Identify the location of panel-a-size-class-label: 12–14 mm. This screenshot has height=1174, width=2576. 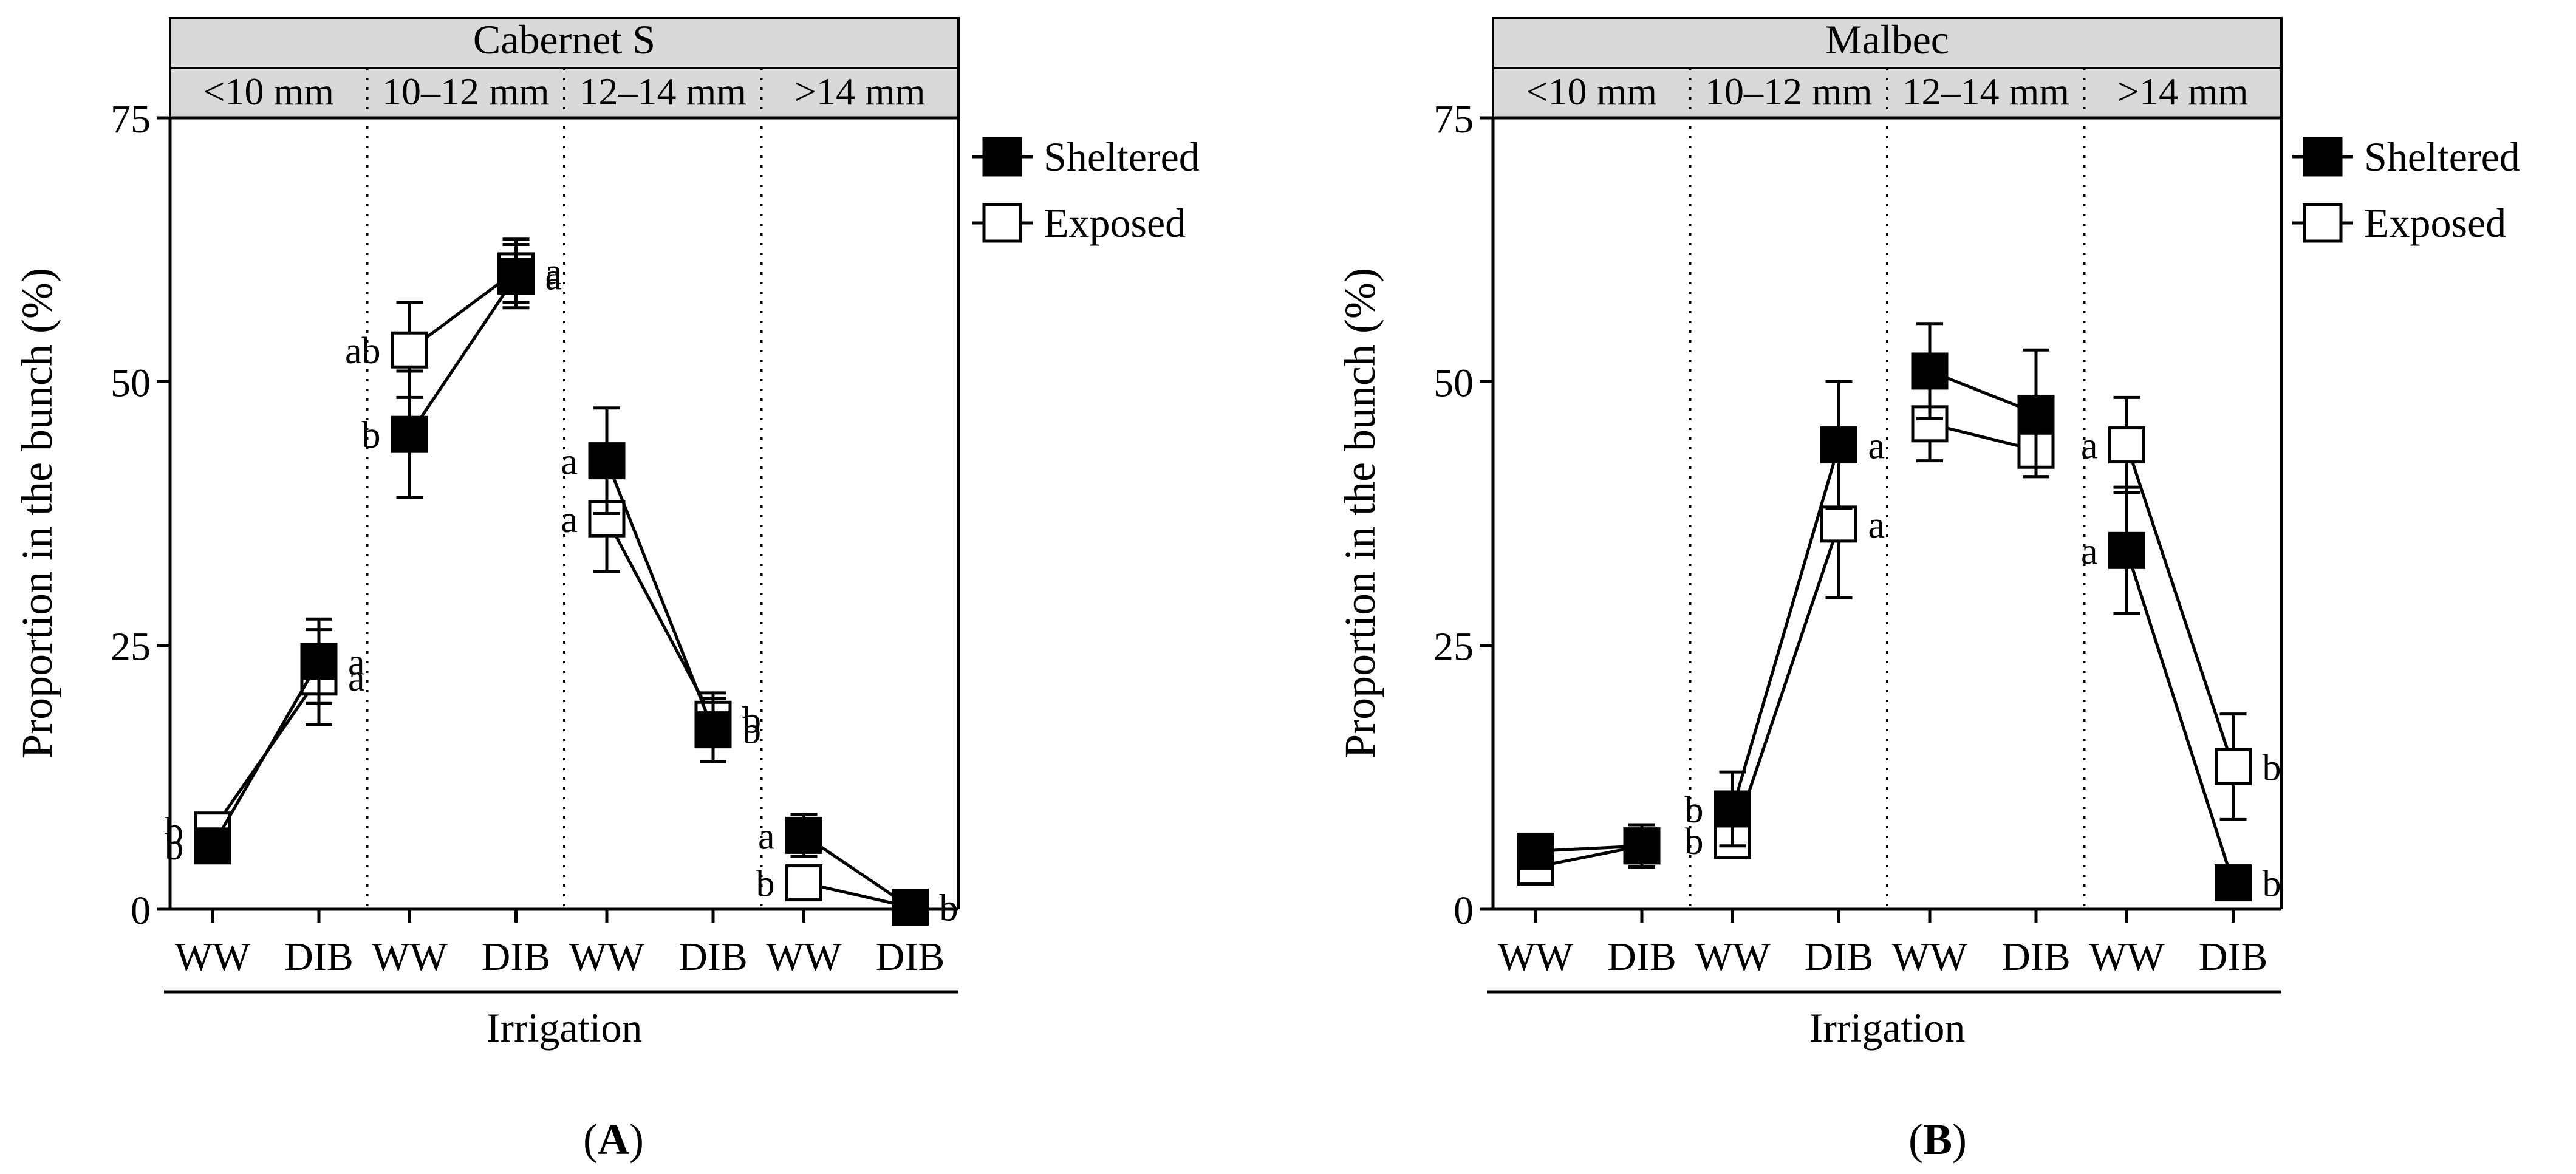
(662, 91).